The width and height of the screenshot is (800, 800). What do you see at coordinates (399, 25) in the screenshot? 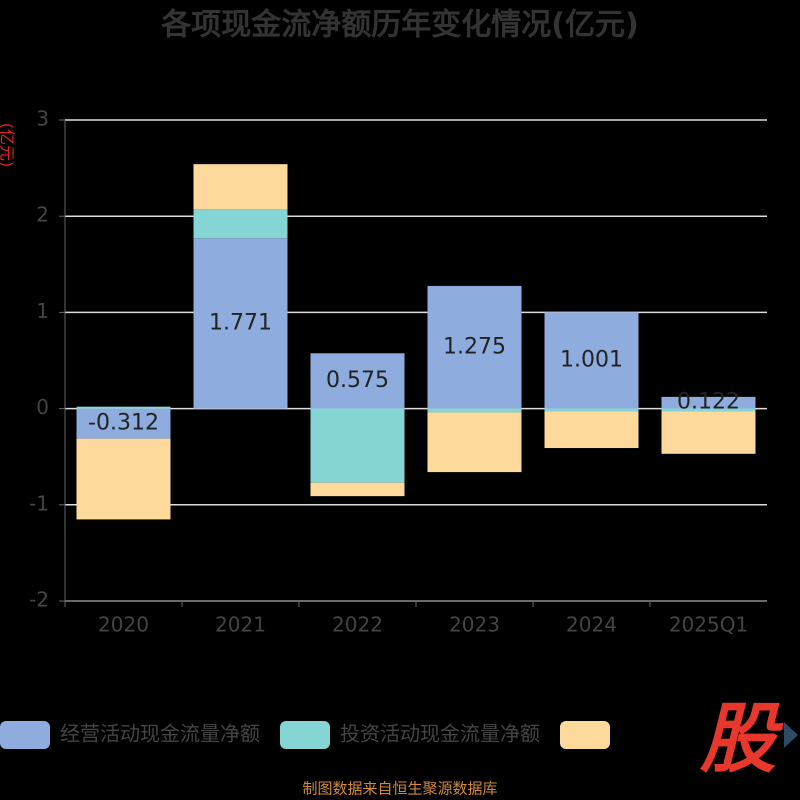
I see `chart-title: 各项现金流净额历年变化情况(亿元)` at bounding box center [399, 25].